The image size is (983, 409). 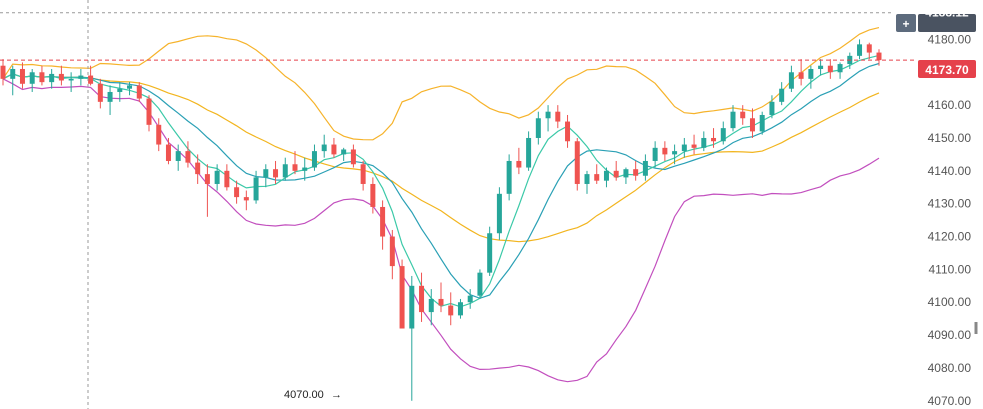 I want to click on plus-icon-glyph: +, so click(x=905, y=24).